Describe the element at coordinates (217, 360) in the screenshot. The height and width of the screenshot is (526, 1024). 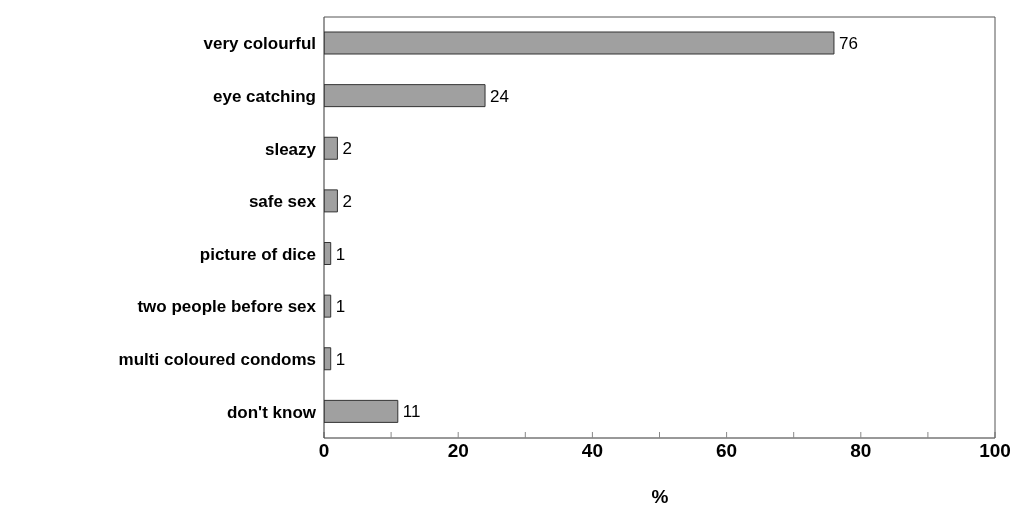
I see `y-tick-label: multi coloured condoms` at that location.